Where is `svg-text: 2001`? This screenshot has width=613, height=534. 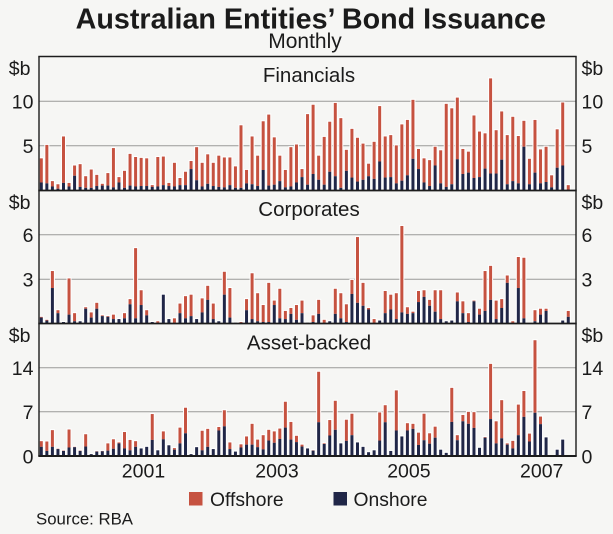
svg-text: 2001 is located at coordinates (143, 471).